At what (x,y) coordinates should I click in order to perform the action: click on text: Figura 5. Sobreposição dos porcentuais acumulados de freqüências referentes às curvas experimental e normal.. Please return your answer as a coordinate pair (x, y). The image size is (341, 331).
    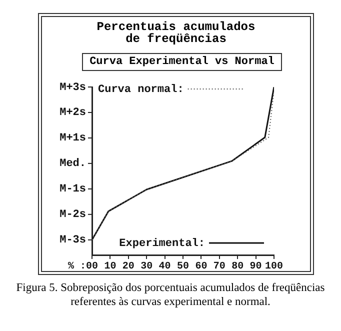
    Looking at the image, I should click on (170, 295).